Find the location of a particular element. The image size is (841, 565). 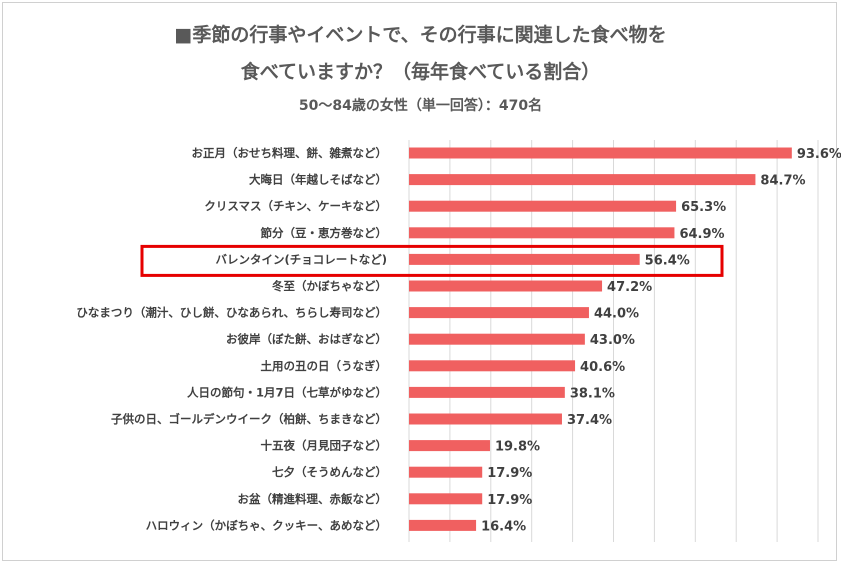

chart-title-line1: ■季節の行事やイベントで、その行事に関連した食べ物を is located at coordinates (420, 35).